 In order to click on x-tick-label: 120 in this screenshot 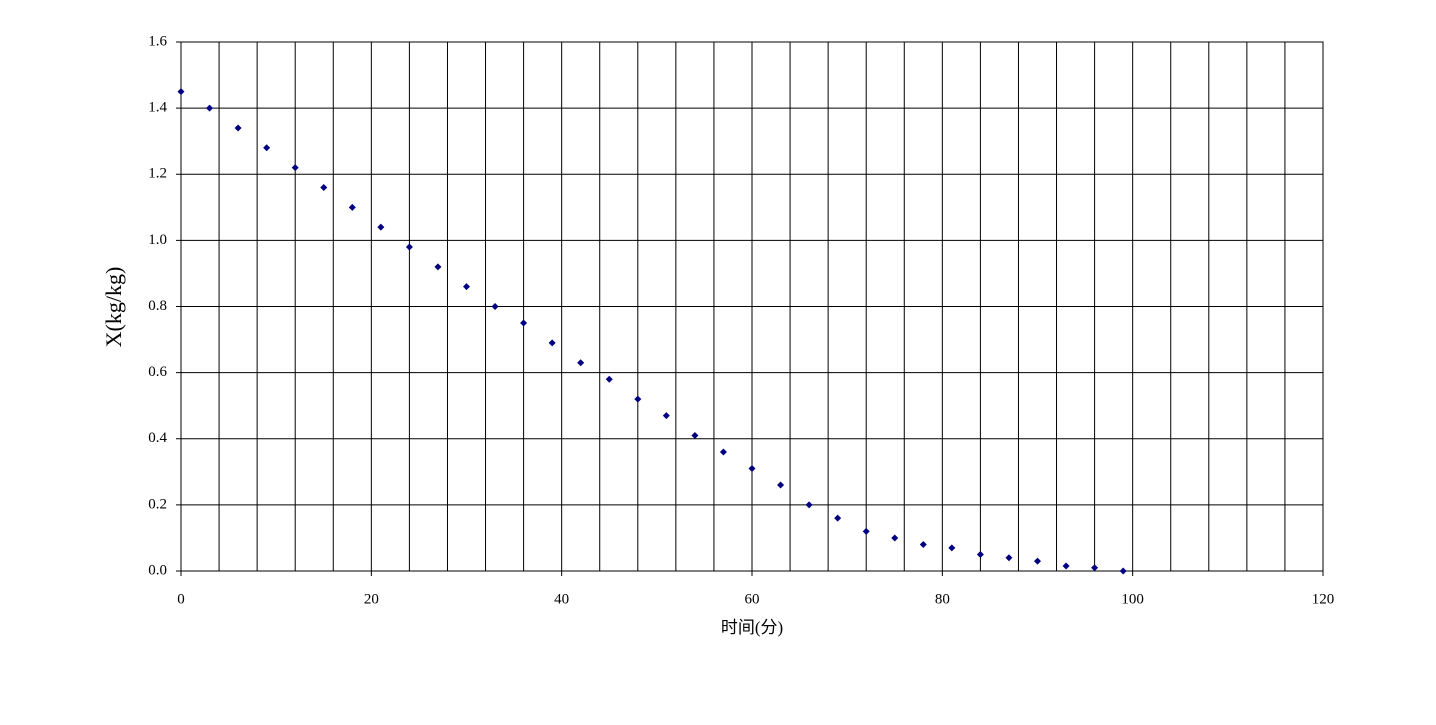, I will do `click(1323, 599)`.